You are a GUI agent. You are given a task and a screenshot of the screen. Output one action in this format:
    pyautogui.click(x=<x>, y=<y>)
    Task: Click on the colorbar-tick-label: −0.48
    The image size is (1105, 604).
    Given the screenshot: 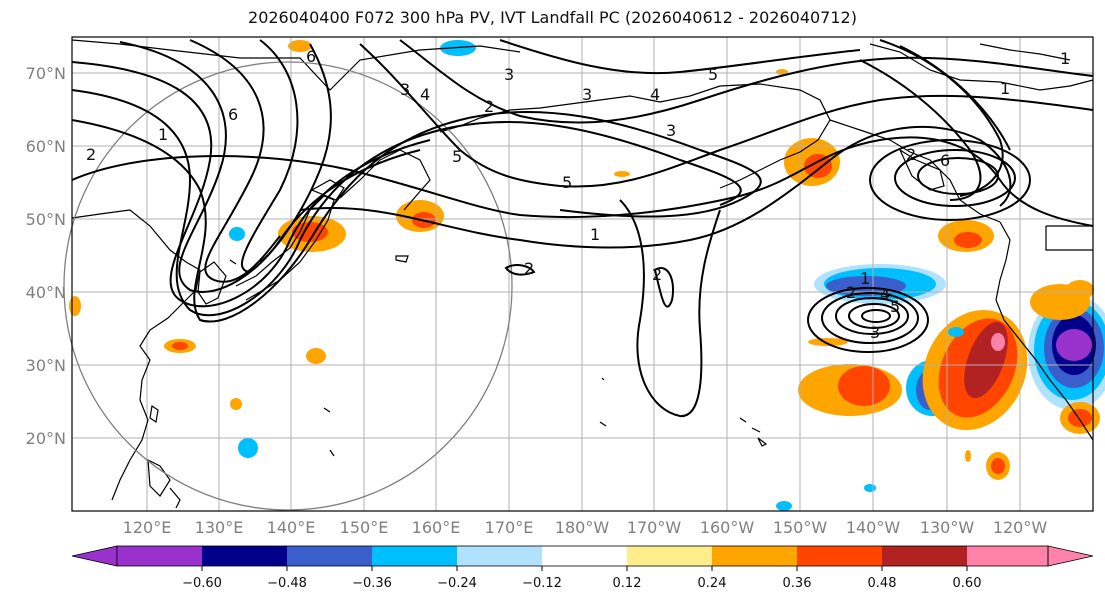 What is the action you would take?
    pyautogui.click(x=287, y=583)
    